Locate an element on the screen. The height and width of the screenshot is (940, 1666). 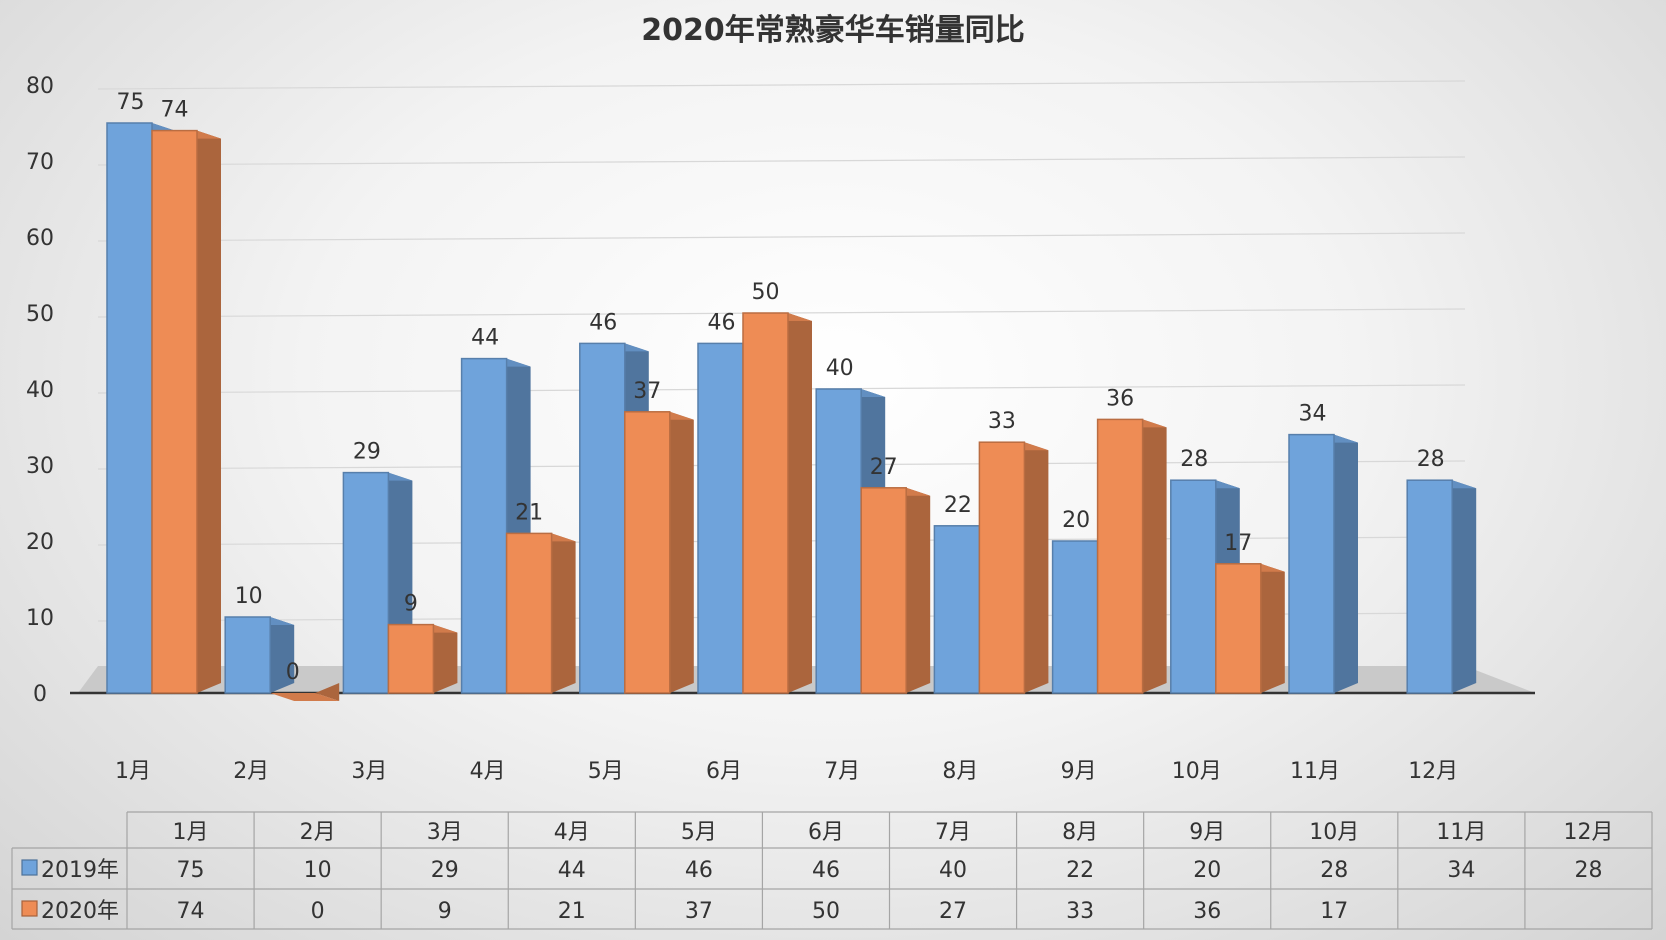
table-header-cell: 8月 is located at coordinates (1080, 832).